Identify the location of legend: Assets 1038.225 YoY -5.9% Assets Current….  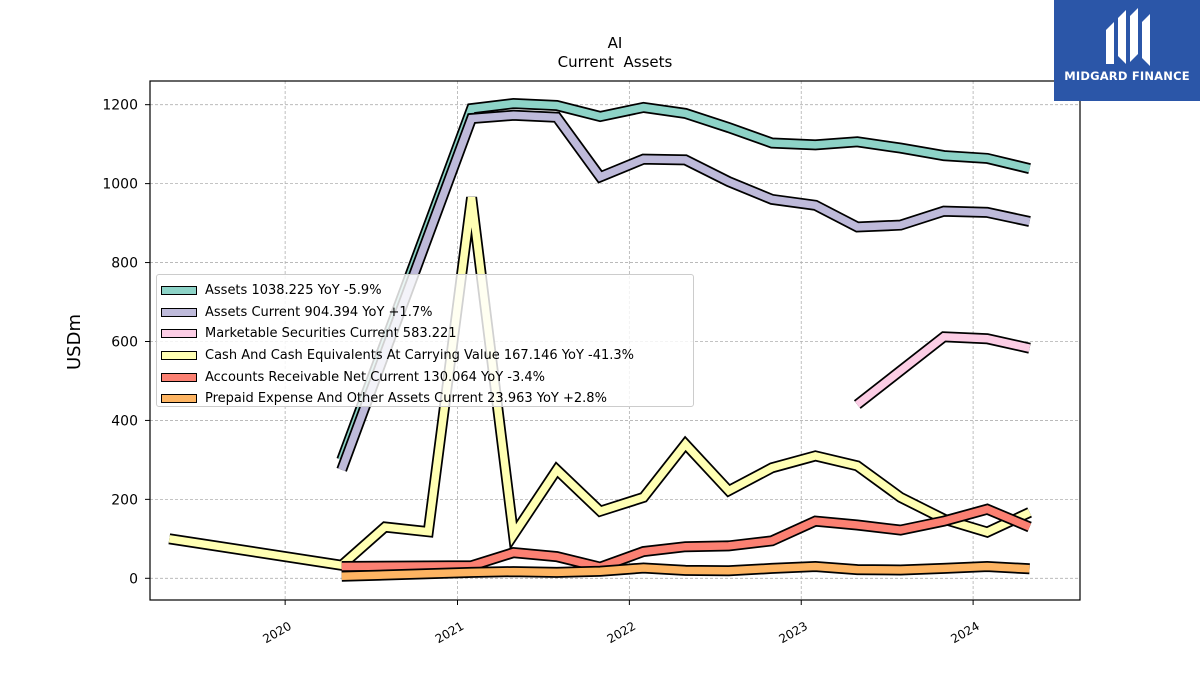
(425, 340).